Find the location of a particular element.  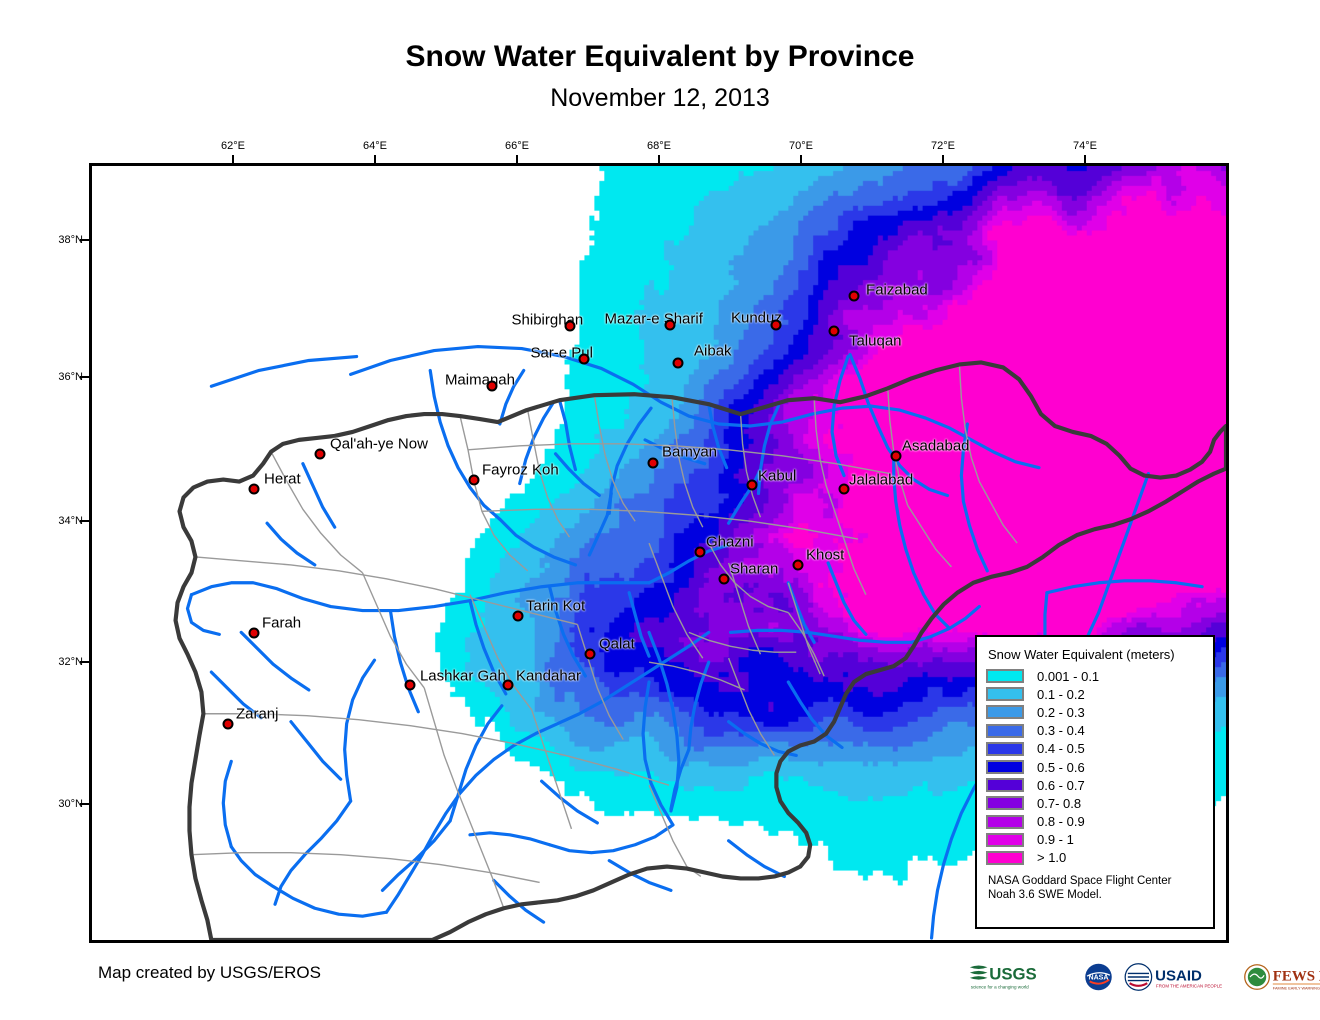

legend-label-7: 0.7- 0.8 is located at coordinates (1059, 803).